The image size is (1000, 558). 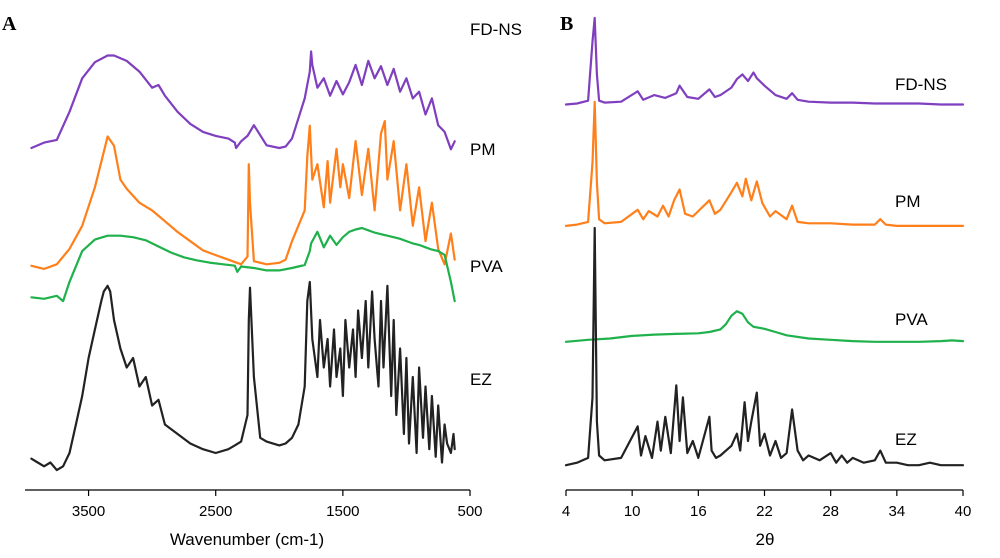 I want to click on panel-b-tick-label-10: 10, so click(x=632, y=511).